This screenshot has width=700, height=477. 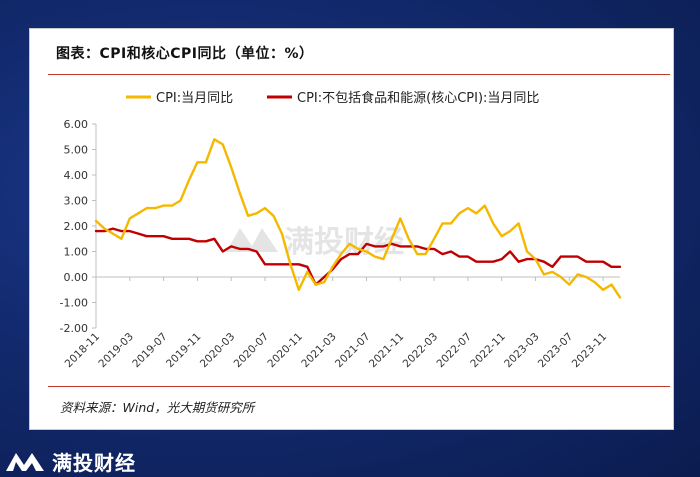 I want to click on x-tick-label: 2020-07, so click(x=252, y=351).